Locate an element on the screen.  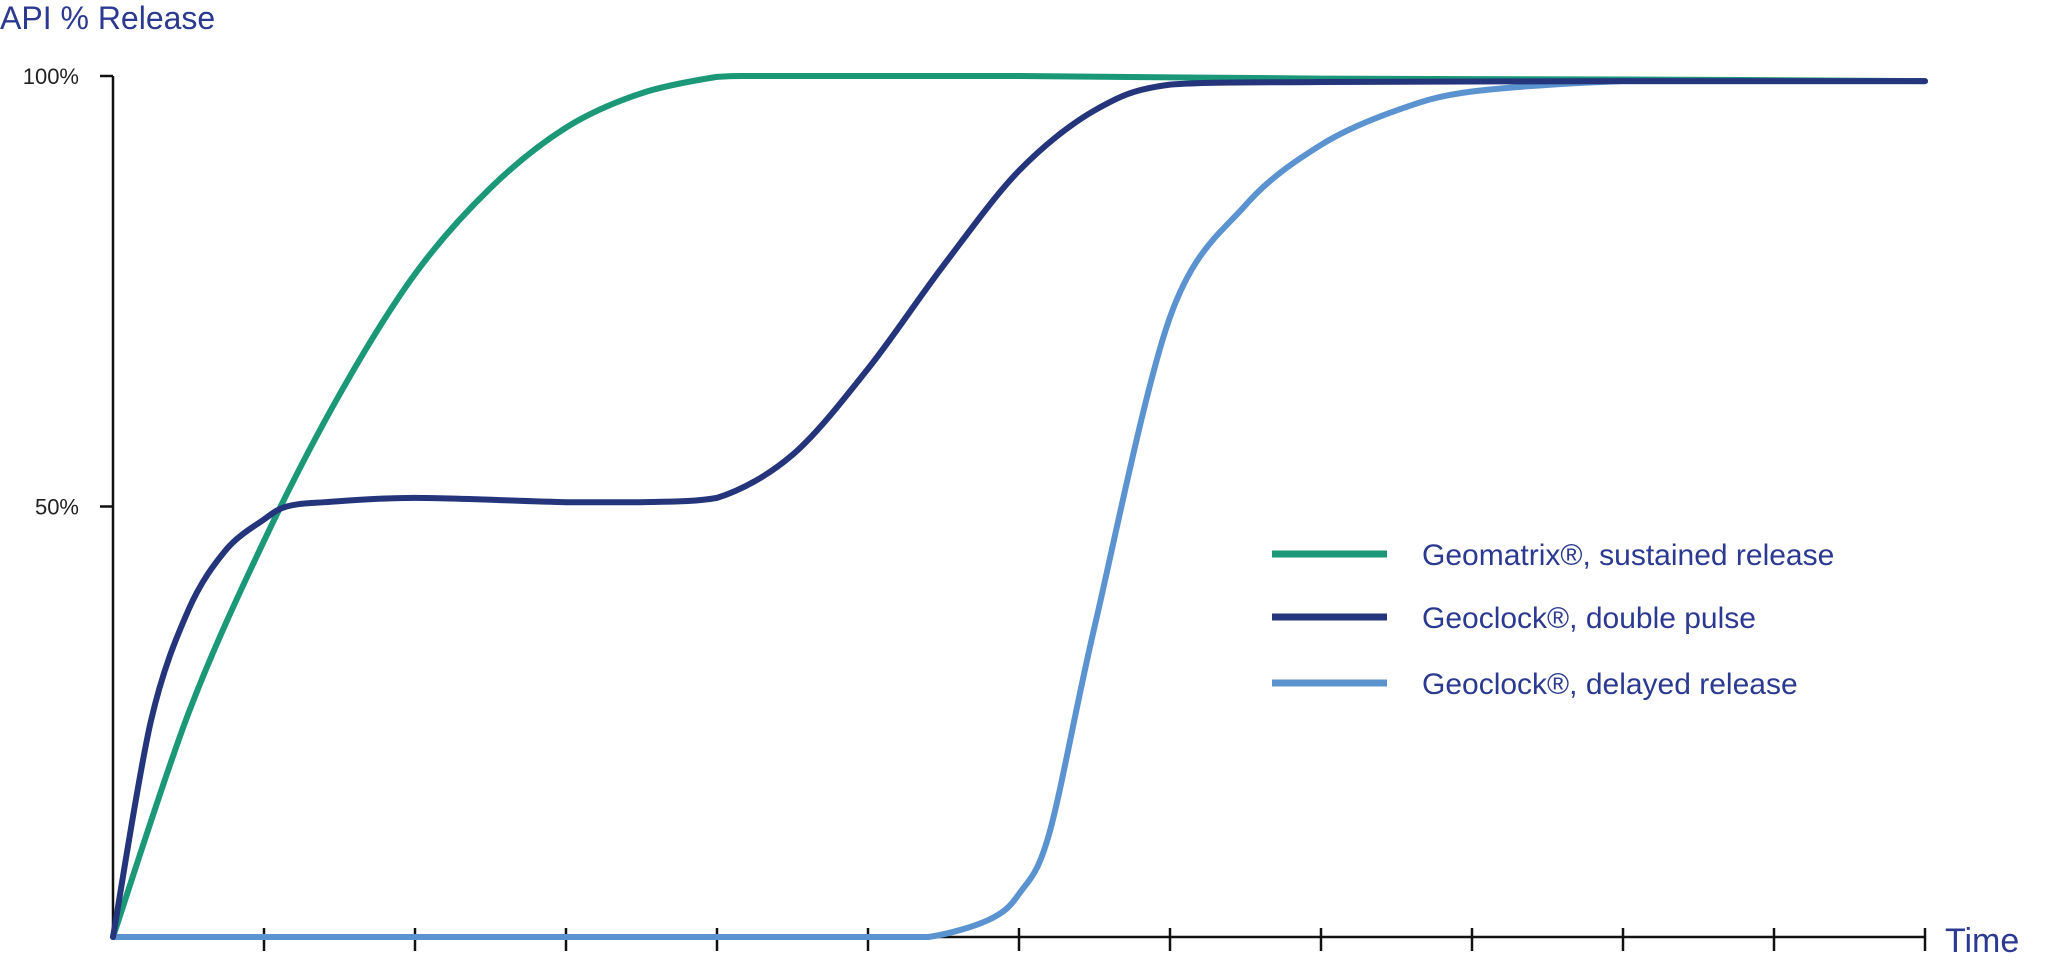
y-tick-label: 50% is located at coordinates (57, 507).